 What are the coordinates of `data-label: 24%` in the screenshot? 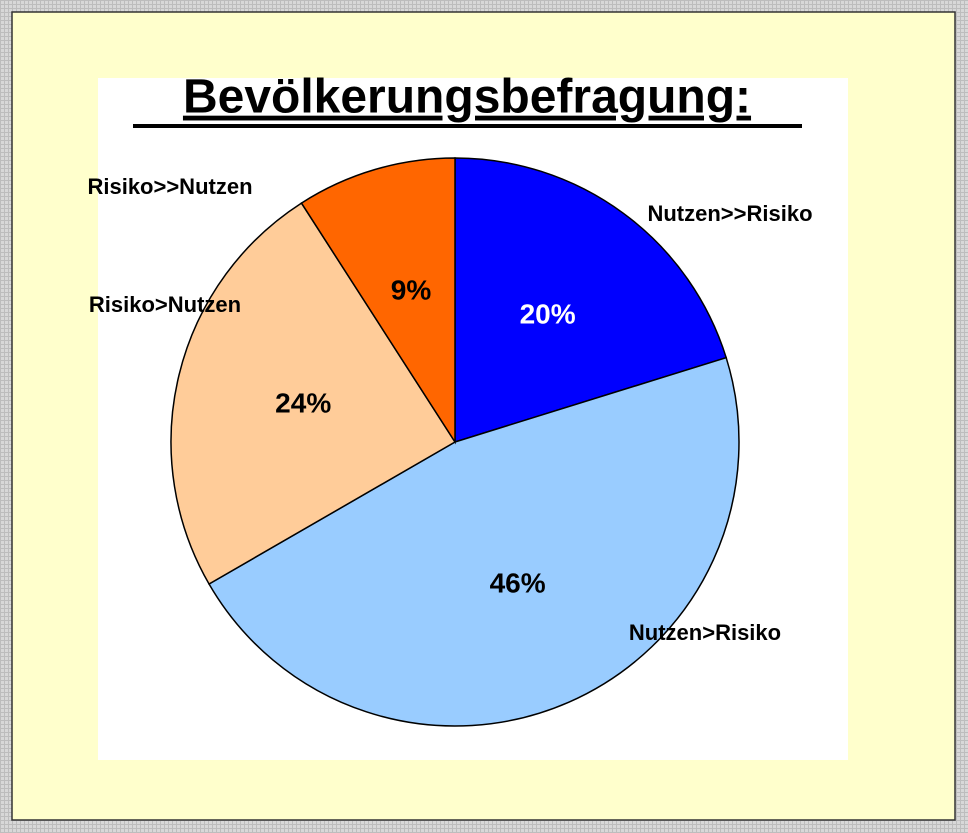 It's located at (303, 403).